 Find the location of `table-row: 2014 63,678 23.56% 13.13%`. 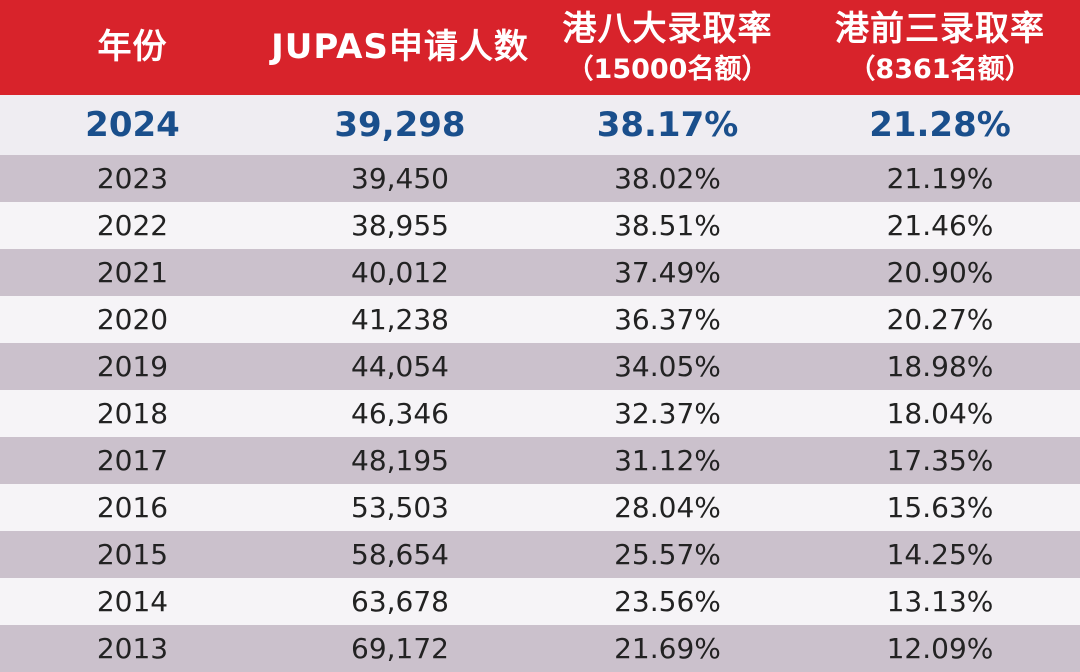

table-row: 2014 63,678 23.56% 13.13% is located at coordinates (540, 601).